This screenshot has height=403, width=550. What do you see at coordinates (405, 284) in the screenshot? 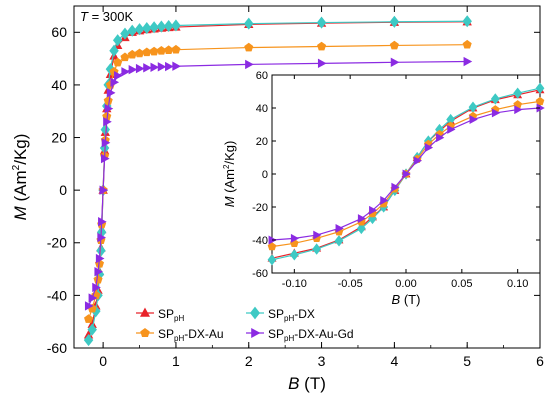
I see `inset-x-tick-label: 0.00` at bounding box center [405, 284].